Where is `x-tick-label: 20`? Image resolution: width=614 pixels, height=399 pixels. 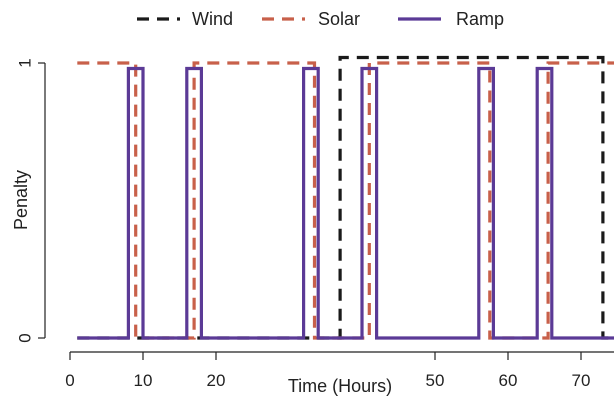 x-tick-label: 20 is located at coordinates (216, 380).